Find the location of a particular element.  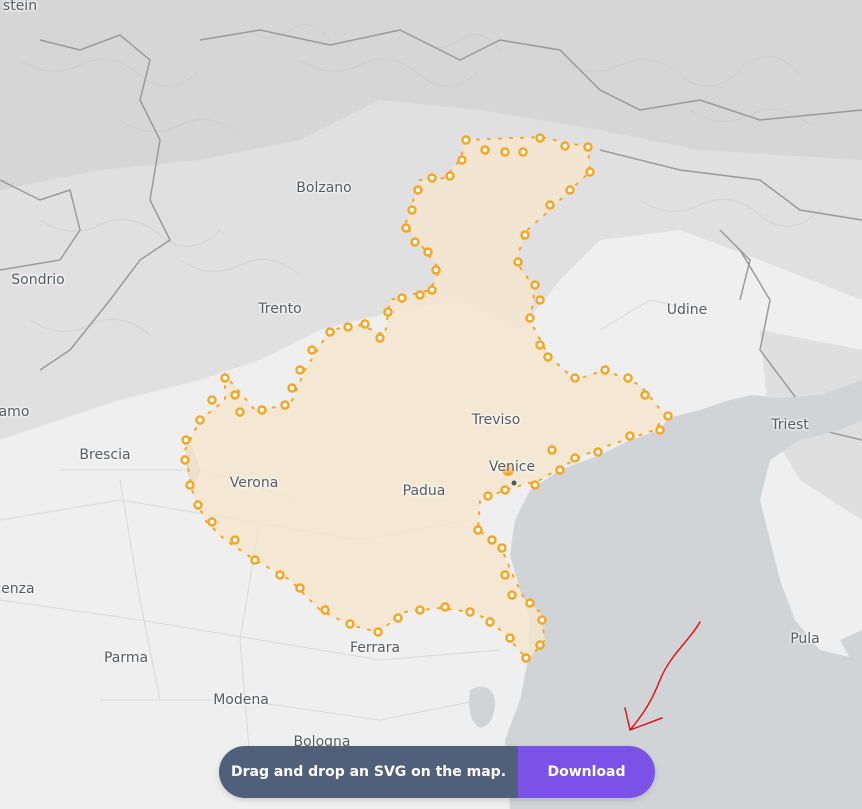

city-label: cenza is located at coordinates (17, 589).